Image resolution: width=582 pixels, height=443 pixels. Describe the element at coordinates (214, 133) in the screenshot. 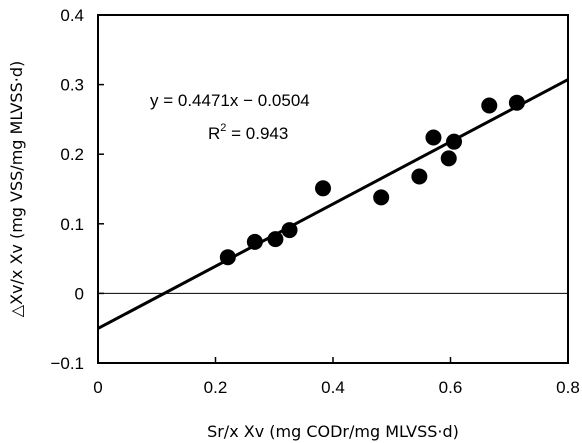

I see `r-squared-symbol: R` at that location.